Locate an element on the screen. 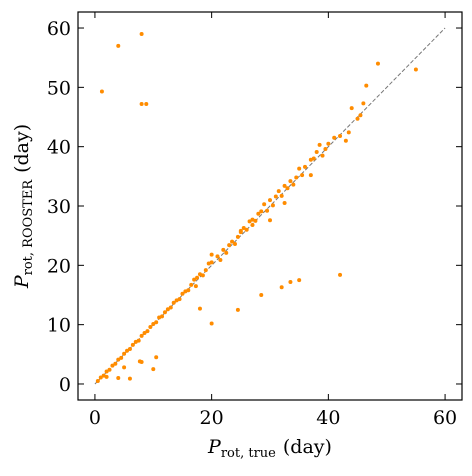 The width and height of the screenshot is (472, 476). x-axis-label-symbol: P is located at coordinates (214, 447).